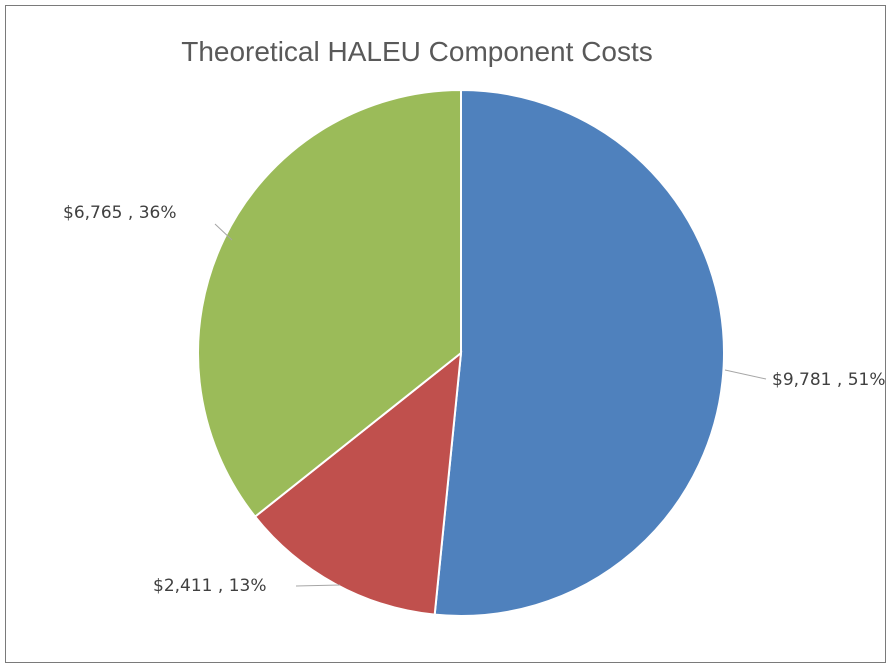 This screenshot has width=893, height=671. Describe the element at coordinates (828, 380) in the screenshot. I see `data-label-0: $9,781 , 51%` at that location.